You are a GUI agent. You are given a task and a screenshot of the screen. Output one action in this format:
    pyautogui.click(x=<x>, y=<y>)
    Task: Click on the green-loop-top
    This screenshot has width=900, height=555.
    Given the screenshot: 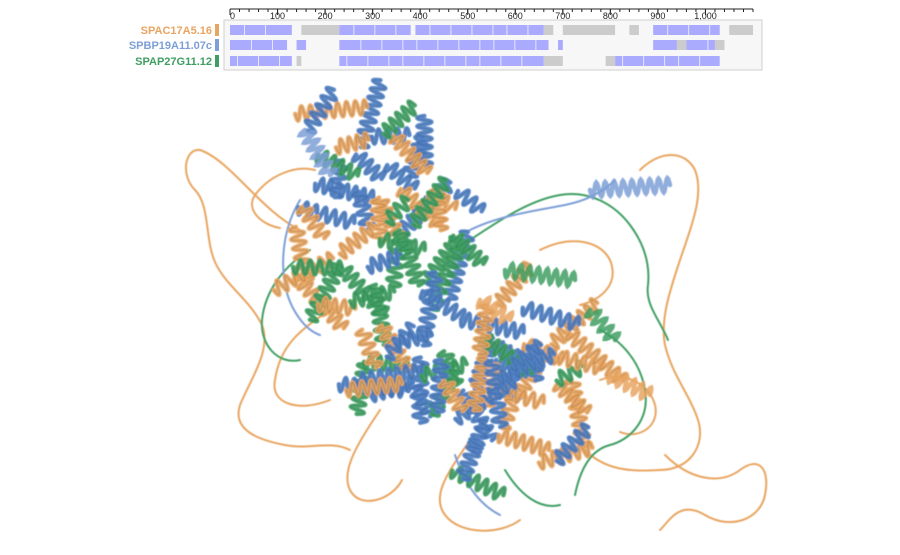 What is the action you would take?
    pyautogui.click(x=569, y=267)
    